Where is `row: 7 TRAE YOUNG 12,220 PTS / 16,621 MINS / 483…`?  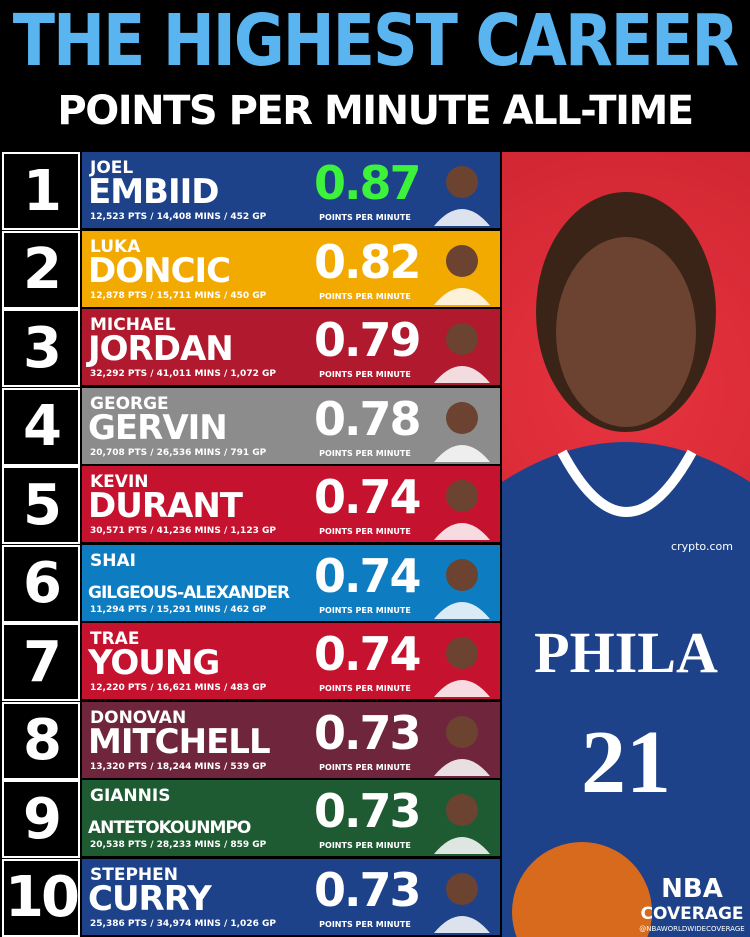 row: 7 TRAE YOUNG 12,220 PTS / 16,621 MINS / 483… is located at coordinates (251, 662).